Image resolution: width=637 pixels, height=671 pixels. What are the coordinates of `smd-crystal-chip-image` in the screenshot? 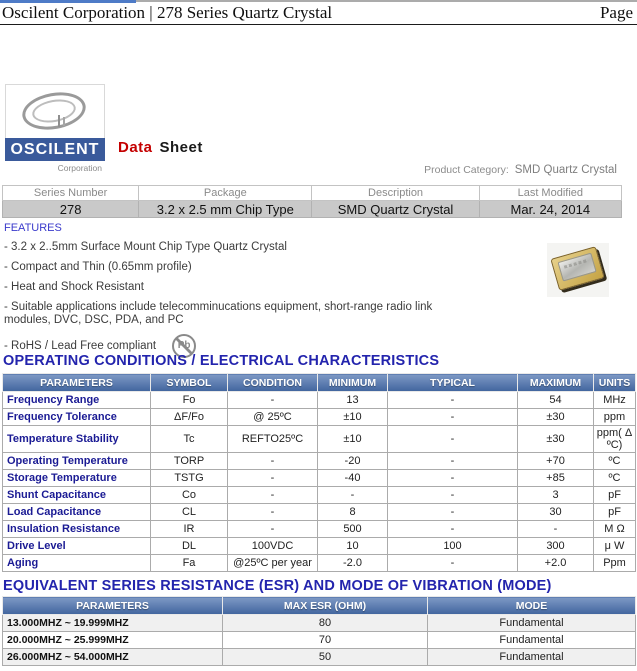 It's located at (577, 268).